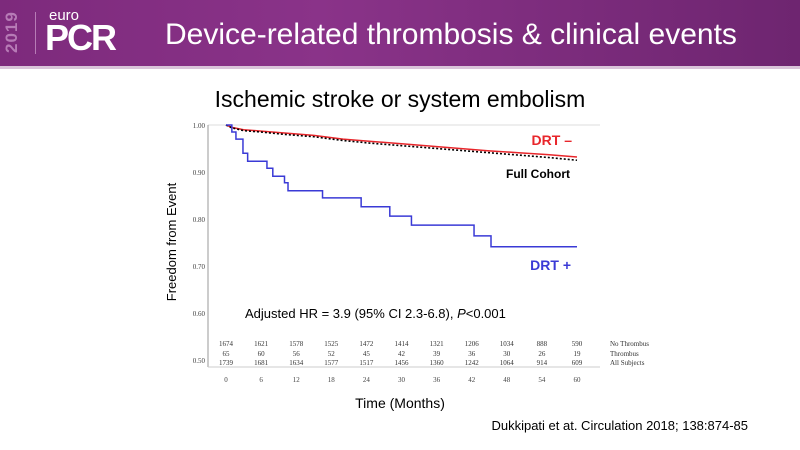 This screenshot has width=800, height=450. What do you see at coordinates (486, 313) in the screenshot?
I see `hr-annotation-part: <0.001` at bounding box center [486, 313].